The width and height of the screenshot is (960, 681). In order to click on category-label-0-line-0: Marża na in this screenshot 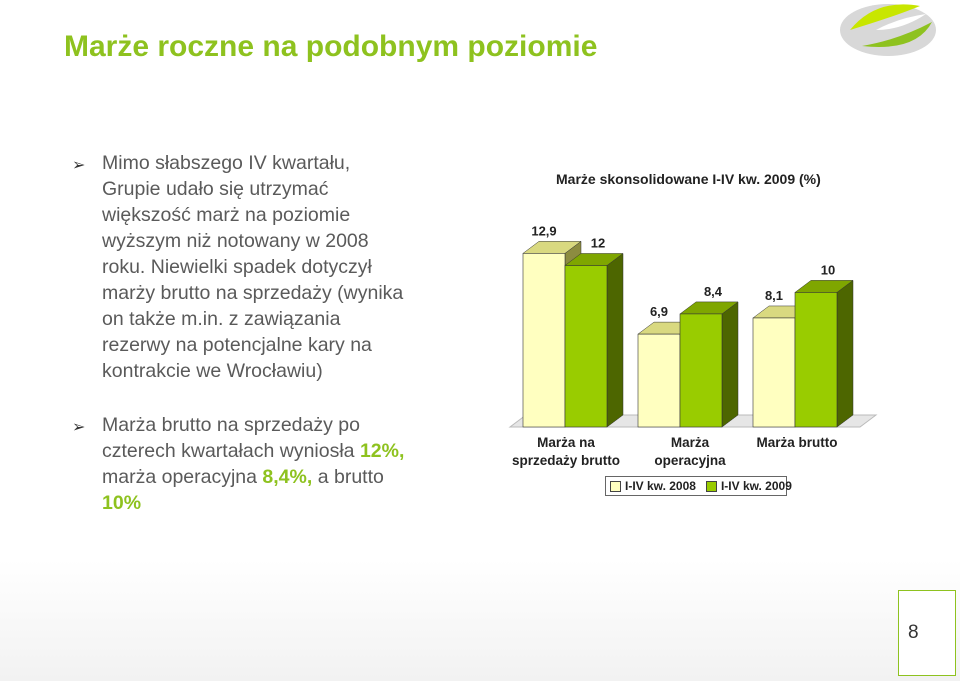, I will do `click(566, 442)`.